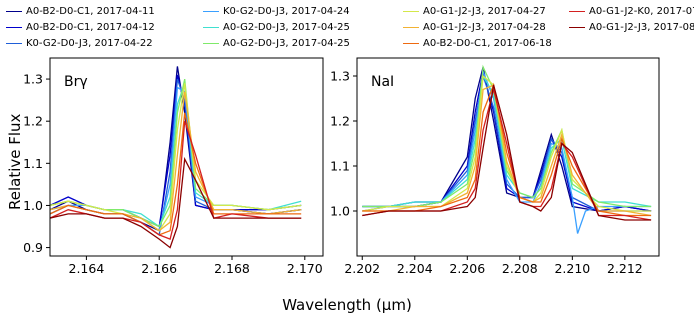 Image resolution: width=694 pixels, height=320 pixels. Describe the element at coordinates (484, 11) in the screenshot. I see `legend-label: A0-G1-J2-J3, 2017-04-27` at that location.